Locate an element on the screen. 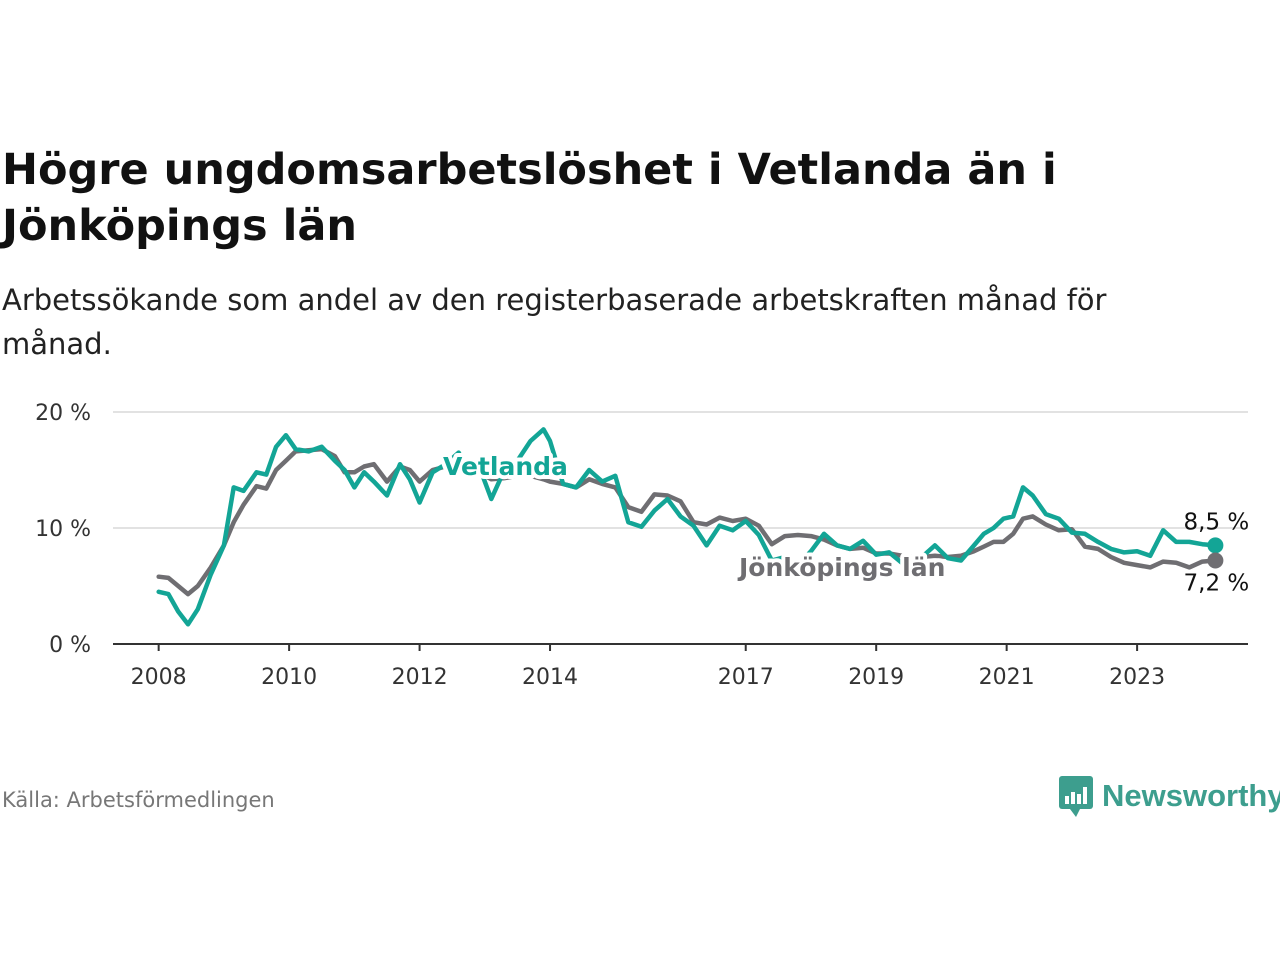 This screenshot has width=1280, height=960. series-name-halo: Vetlanda is located at coordinates (505, 466).